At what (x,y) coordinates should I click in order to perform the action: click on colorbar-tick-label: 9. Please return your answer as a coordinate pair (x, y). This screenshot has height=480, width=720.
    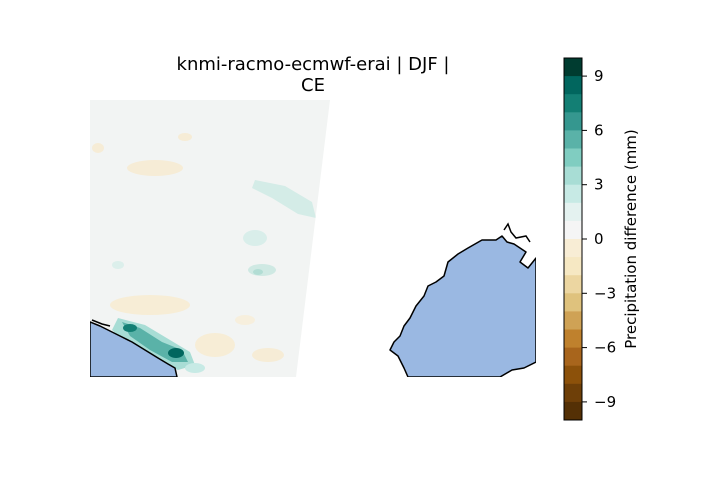
    Looking at the image, I should click on (599, 76).